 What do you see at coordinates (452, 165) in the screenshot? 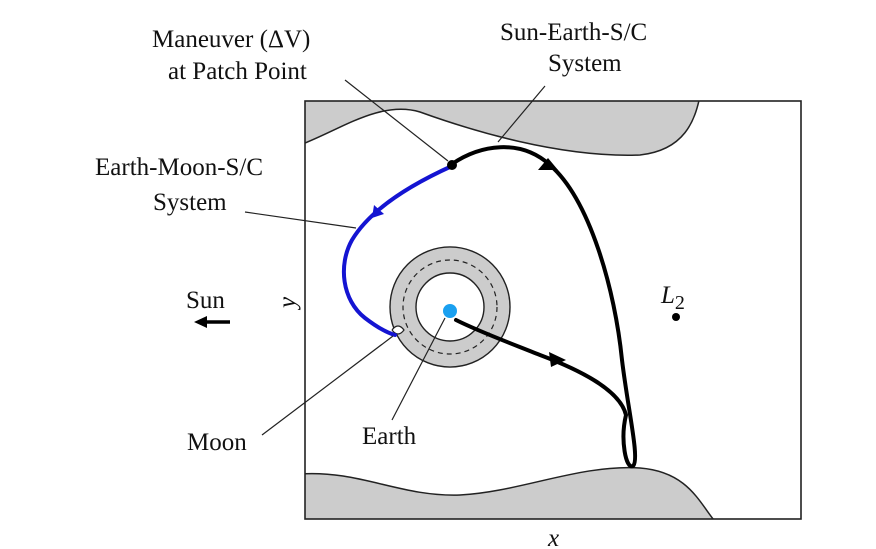
I see `patch-point-marker` at bounding box center [452, 165].